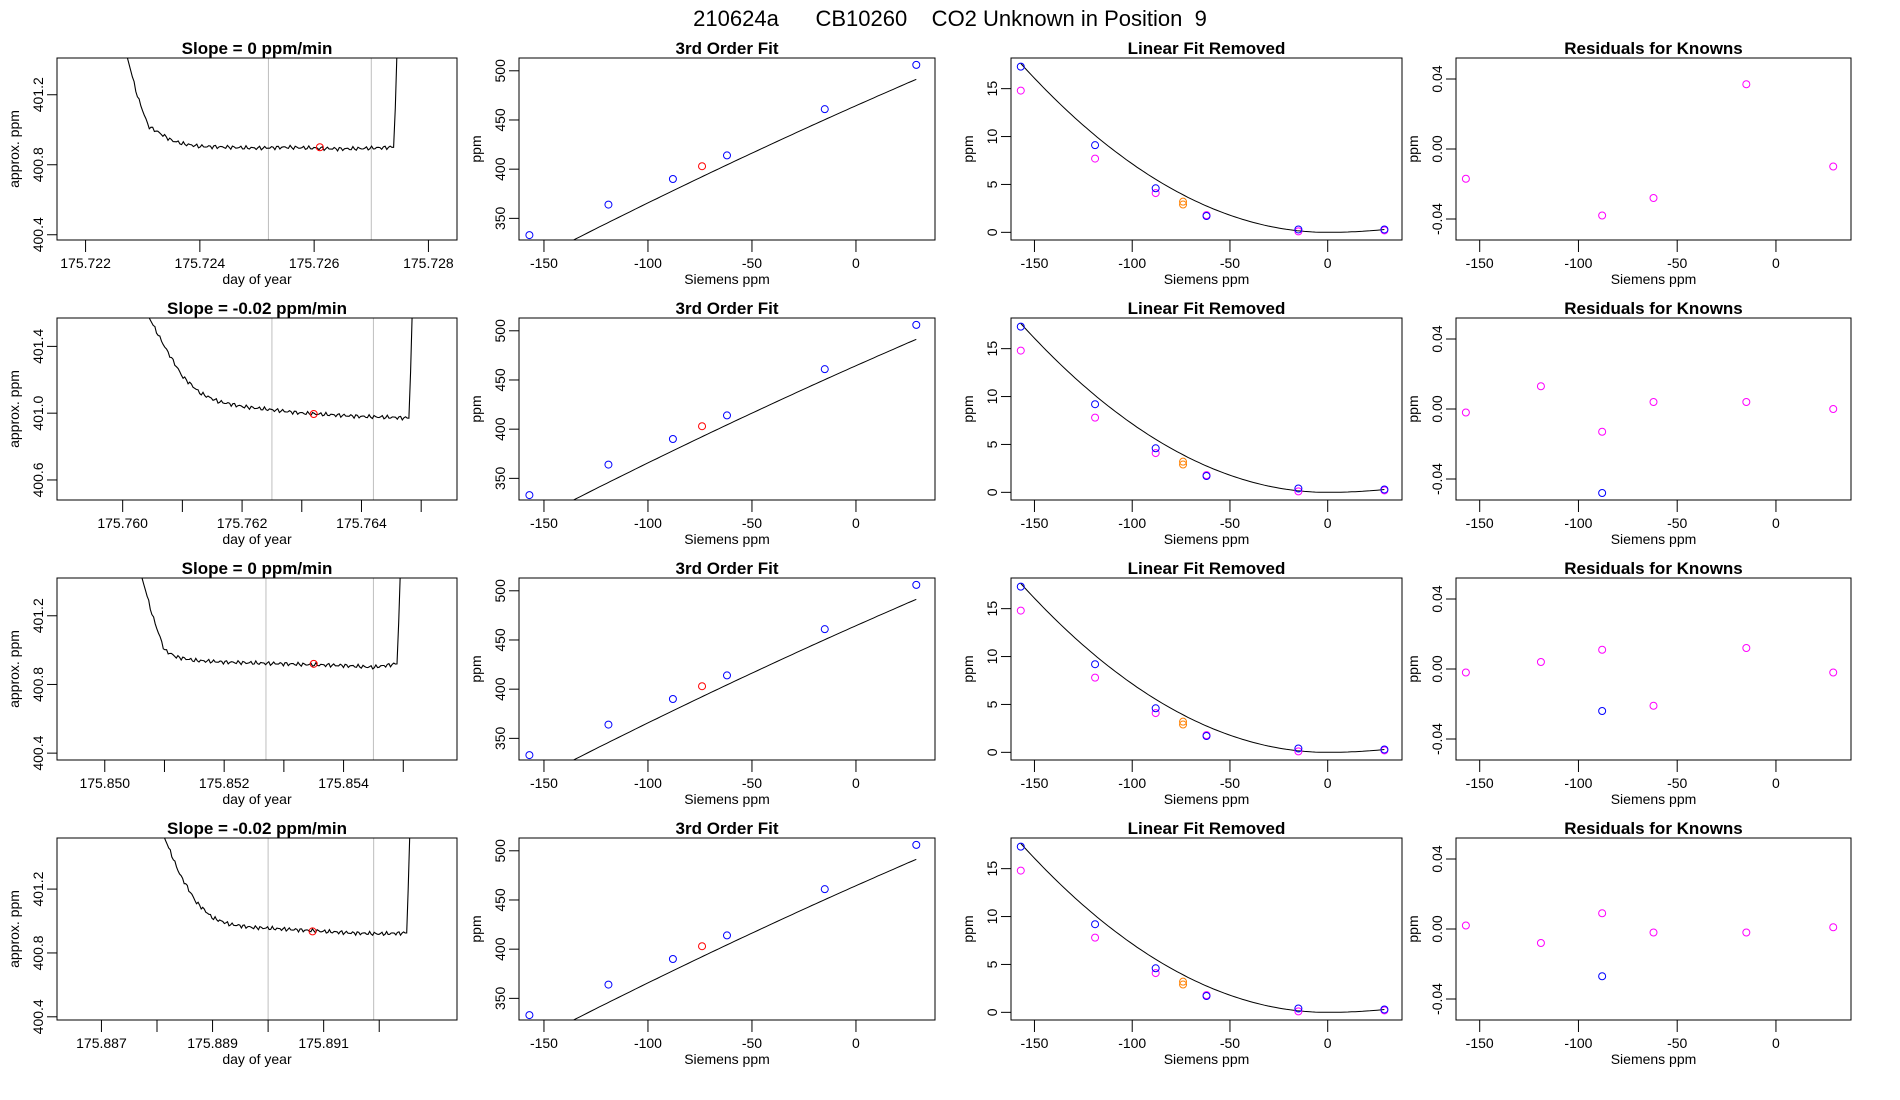 This screenshot has height=1100, width=1900. I want to click on r1-lin-frame, so click(1206, 149).